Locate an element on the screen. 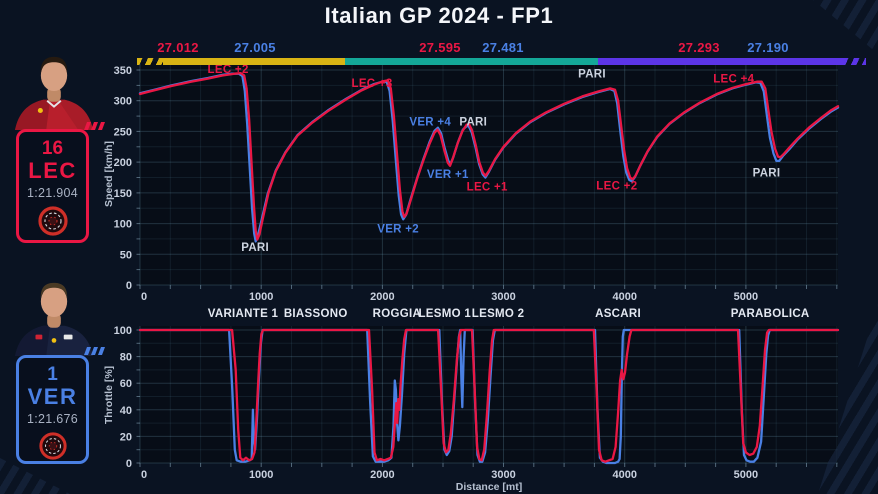 Image resolution: width=878 pixels, height=494 pixels. sector1-time-ver: 27.005 is located at coordinates (255, 47).